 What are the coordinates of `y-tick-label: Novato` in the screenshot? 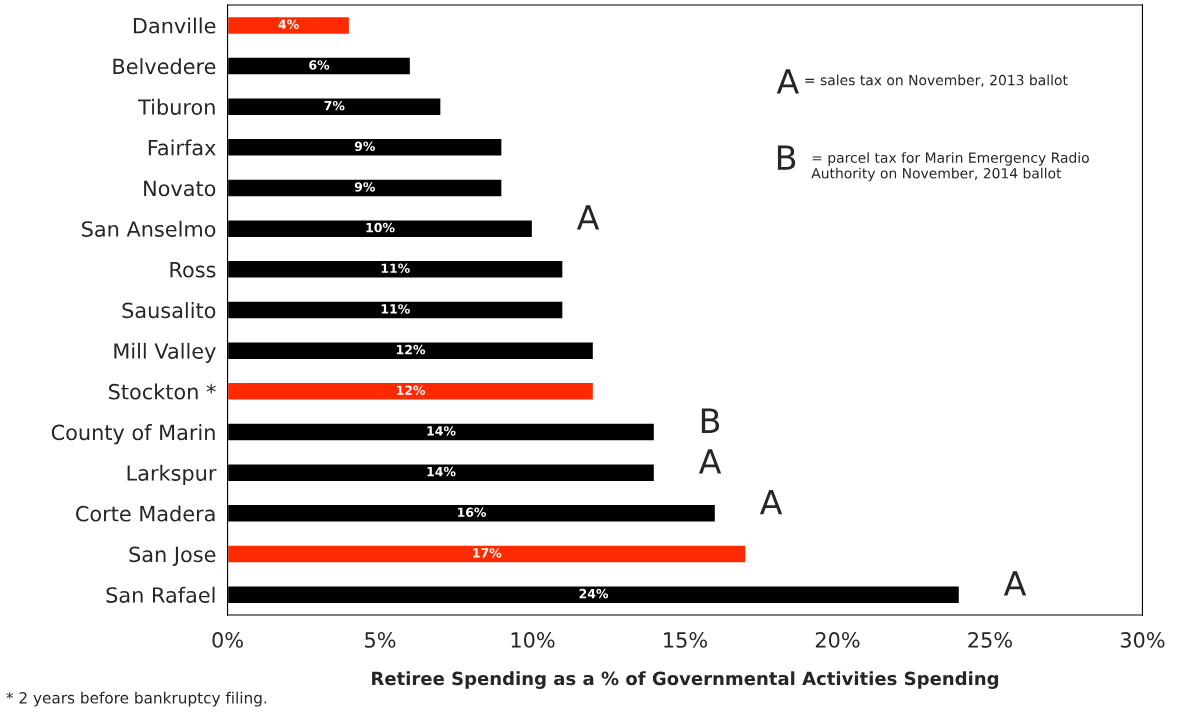 It's located at (180, 188).